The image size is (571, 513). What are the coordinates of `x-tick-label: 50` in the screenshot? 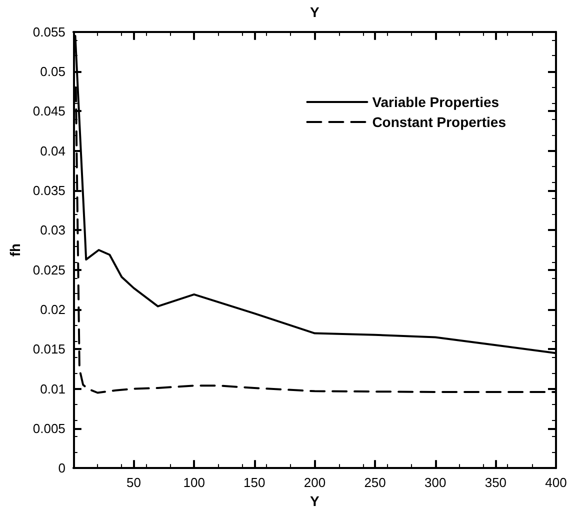 It's located at (133, 482).